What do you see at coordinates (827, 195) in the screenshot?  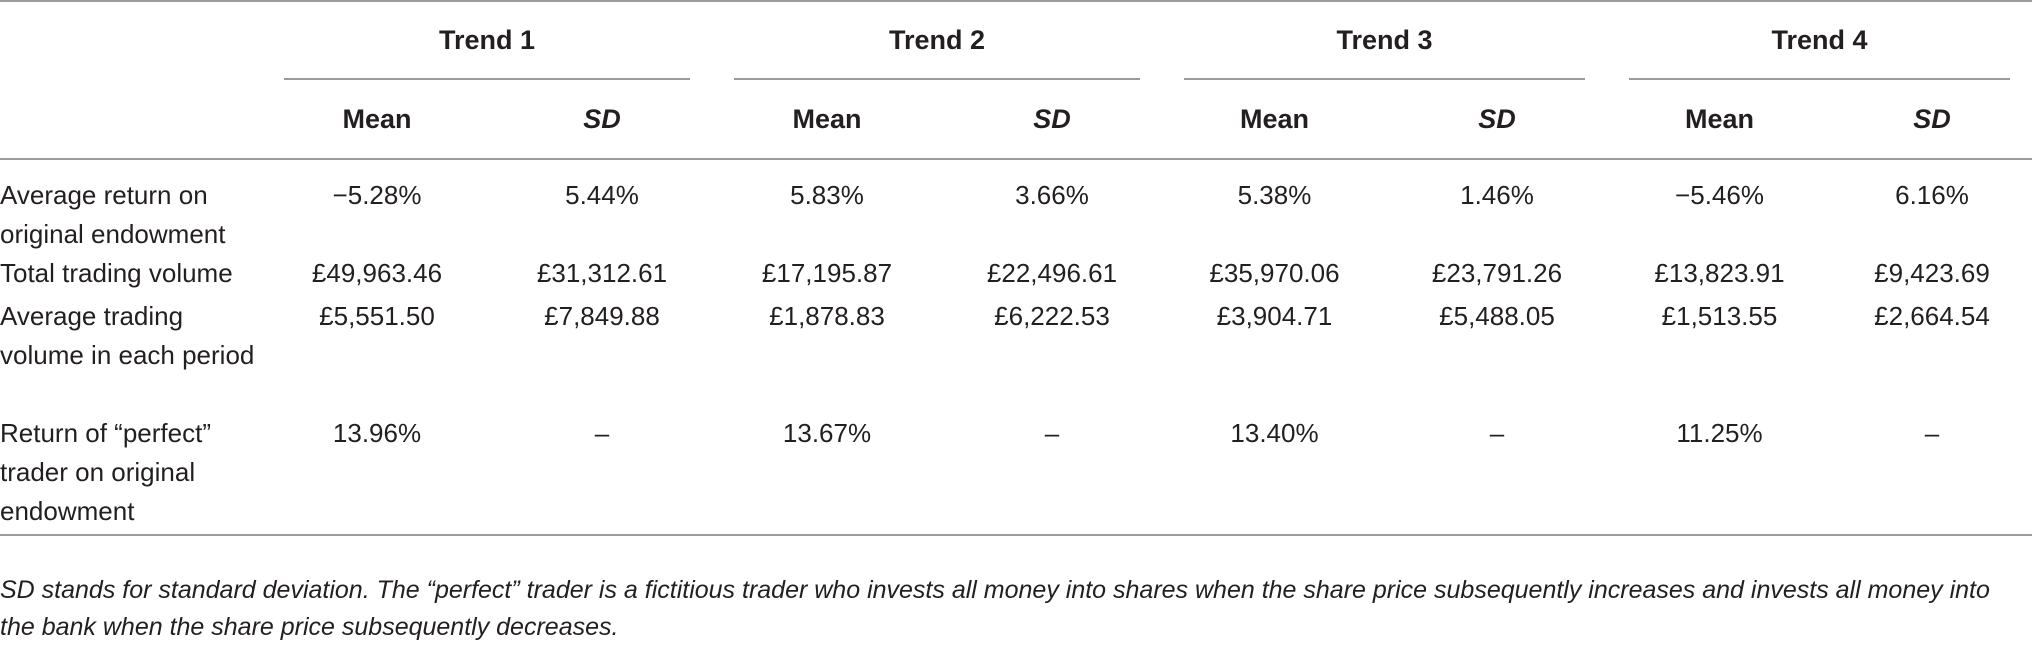 I see `table-cell: 5.83%` at bounding box center [827, 195].